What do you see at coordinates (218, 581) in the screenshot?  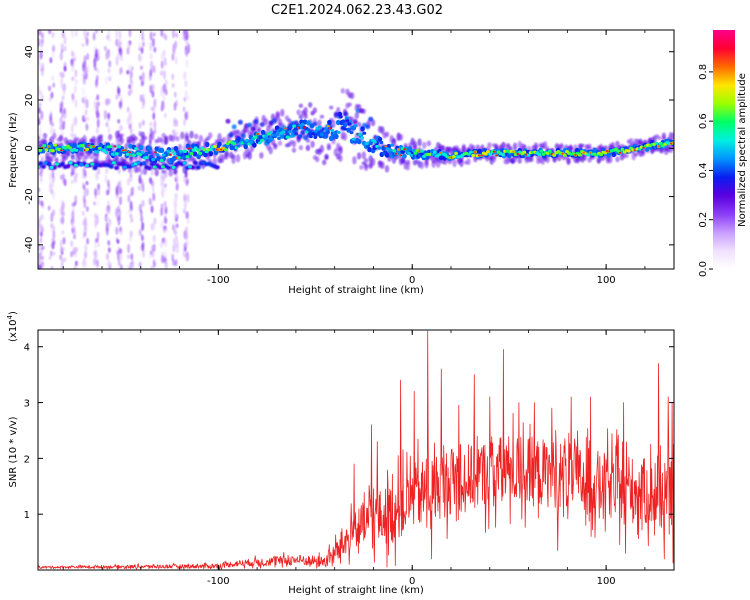 I see `x-tick-label: -100` at bounding box center [218, 581].